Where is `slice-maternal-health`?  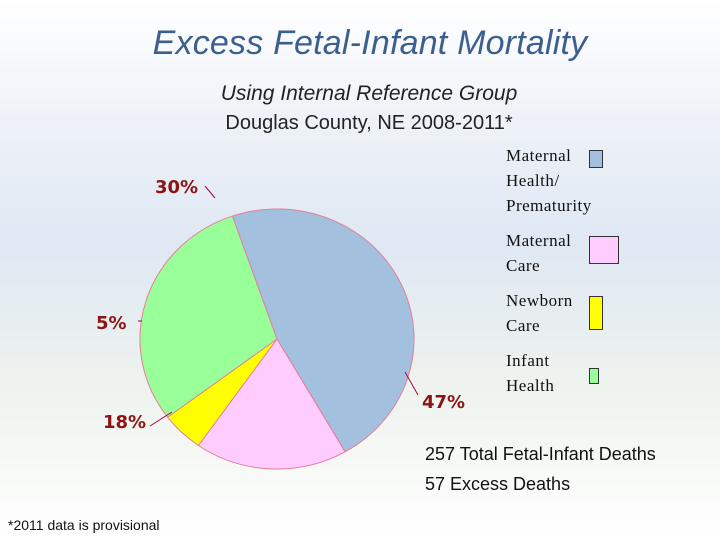 slice-maternal-health is located at coordinates (323, 330).